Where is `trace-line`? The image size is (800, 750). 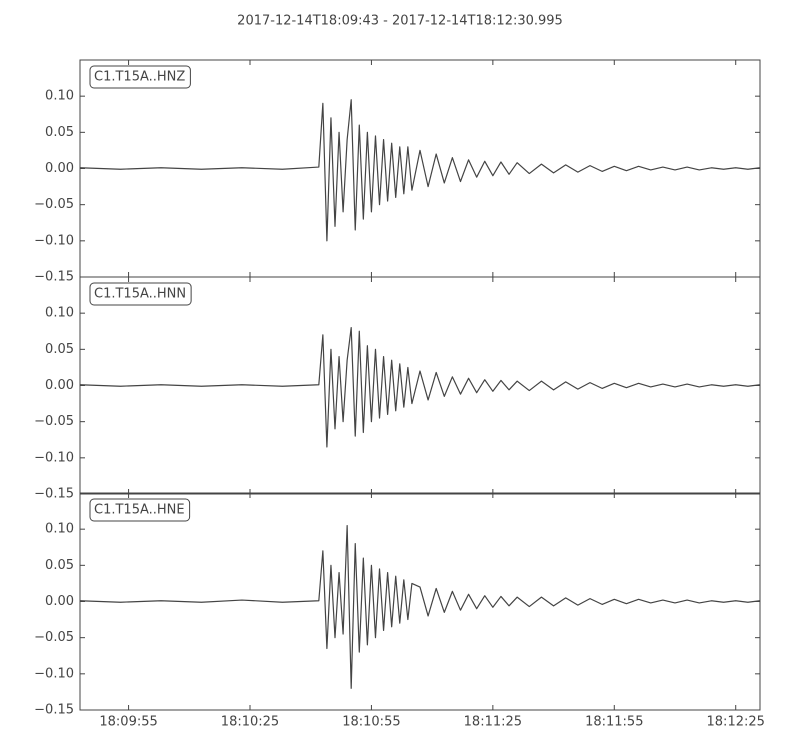
trace-line is located at coordinates (420, 387).